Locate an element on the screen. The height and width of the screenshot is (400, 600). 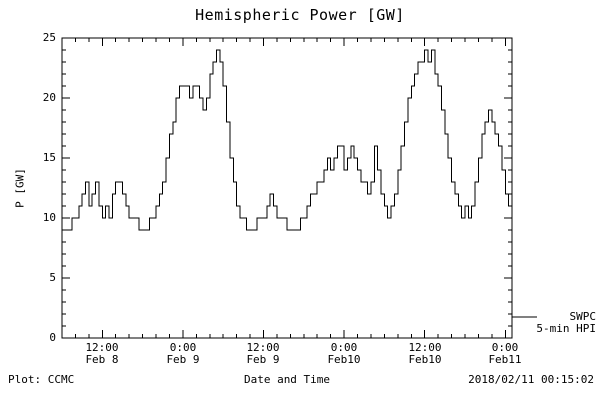
x-tick-label-3: 12:00 Feb 9 is located at coordinates (263, 354).